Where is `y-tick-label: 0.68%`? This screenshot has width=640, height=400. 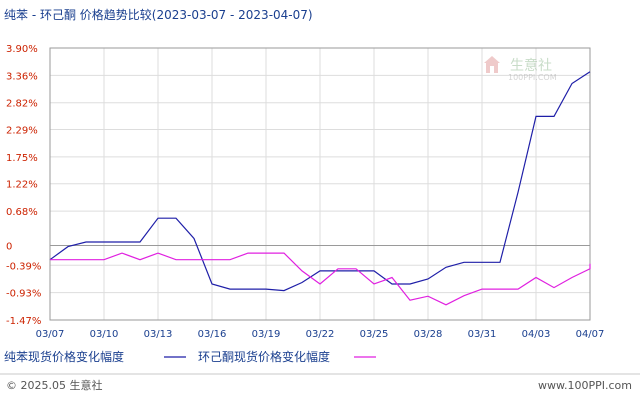 y-tick-label: 0.68% is located at coordinates (22, 212).